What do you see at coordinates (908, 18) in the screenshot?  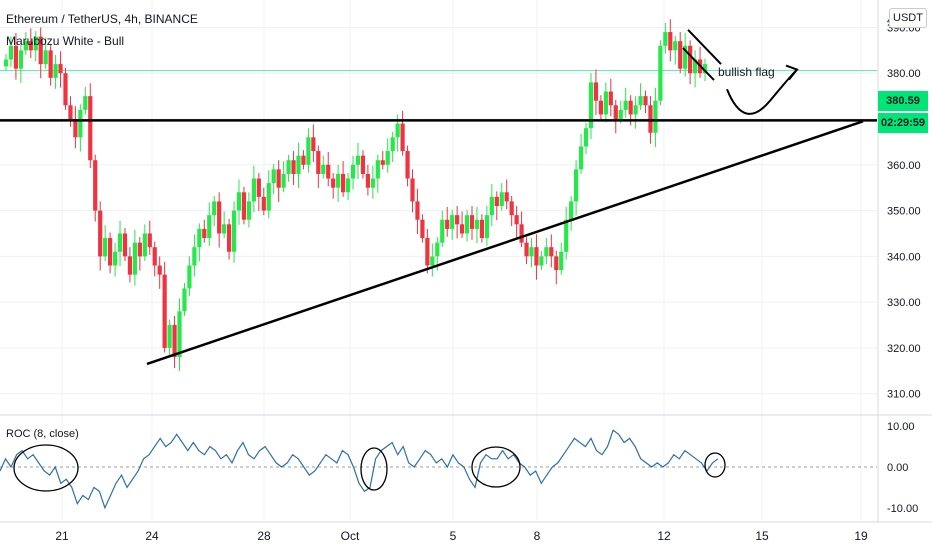 I see `currency-button: USDT` at bounding box center [908, 18].